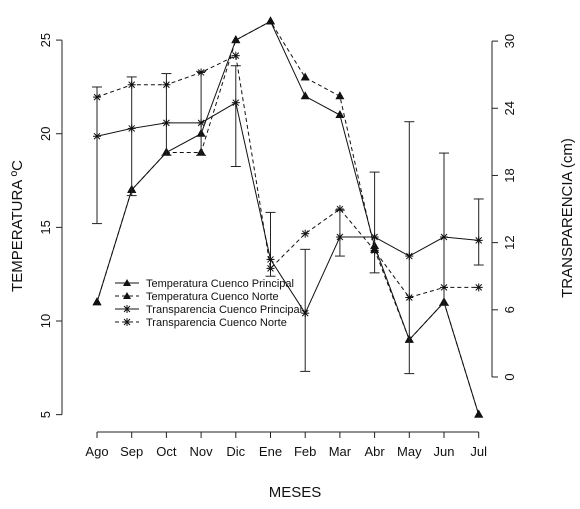  I want to click on y-left-tick-label: 20, so click(45, 133).